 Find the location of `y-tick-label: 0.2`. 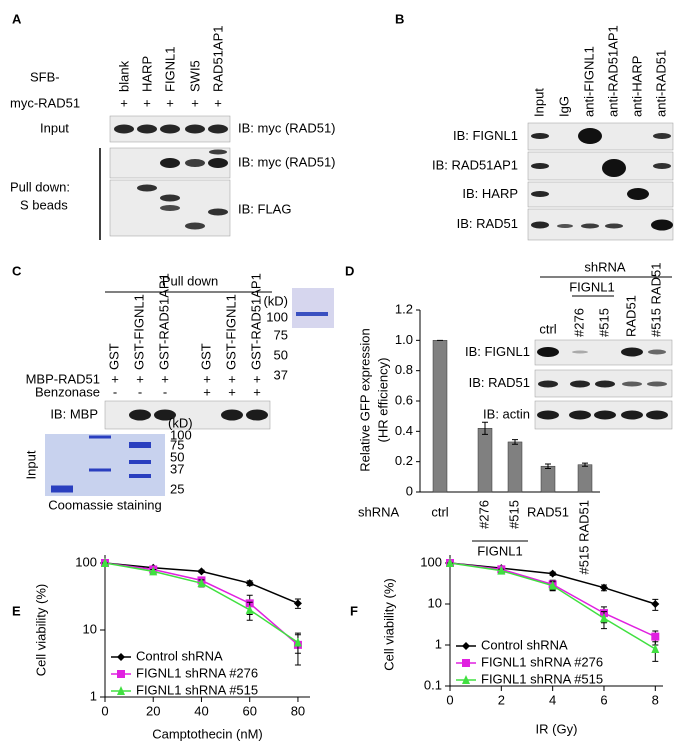

y-tick-label: 0.2 is located at coordinates (404, 460).